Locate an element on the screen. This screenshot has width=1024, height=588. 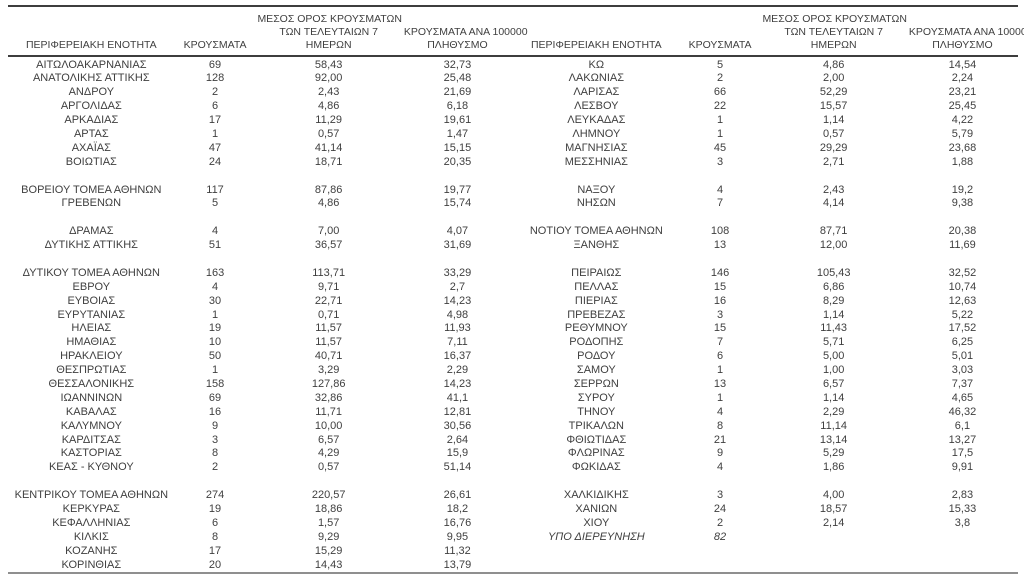
table-row: ΑΝΑΤΟΛΙΚΗΣ ΑΤΤΙΚΗΣ 128 92,00 25,48 is located at coordinates (260, 79).